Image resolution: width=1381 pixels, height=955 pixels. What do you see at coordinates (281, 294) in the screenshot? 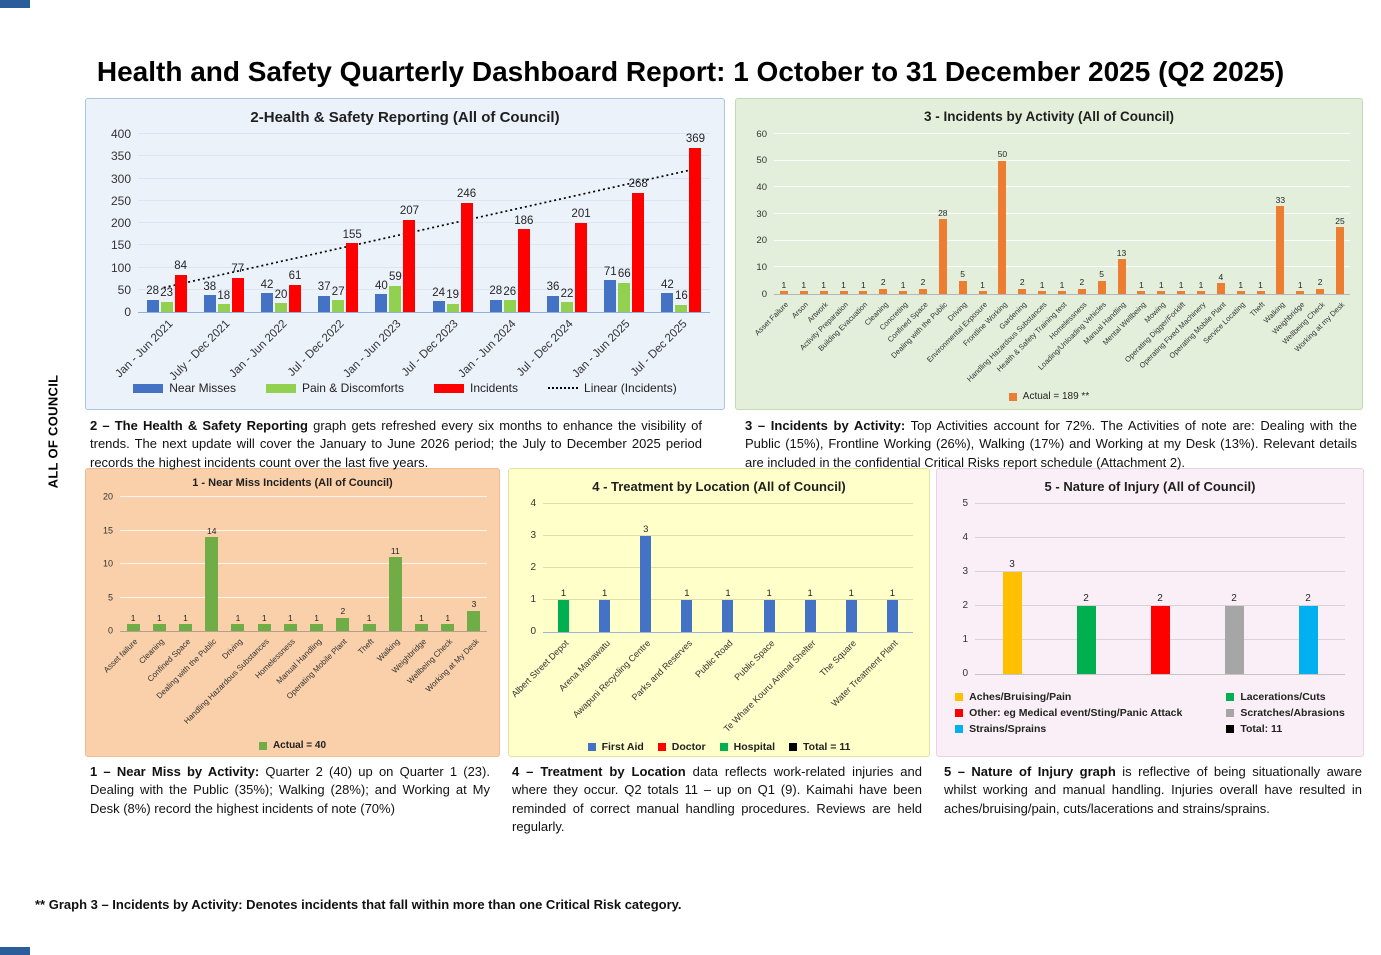
I see `bar-value-label: 20` at bounding box center [281, 294].